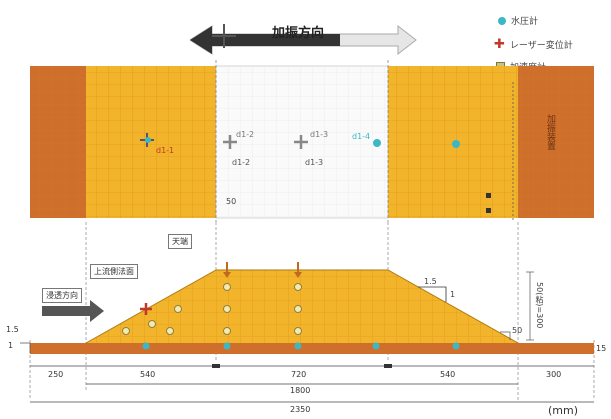  Describe the element at coordinates (180, 241) in the screenshot. I see `crest-label: 天端` at that location.